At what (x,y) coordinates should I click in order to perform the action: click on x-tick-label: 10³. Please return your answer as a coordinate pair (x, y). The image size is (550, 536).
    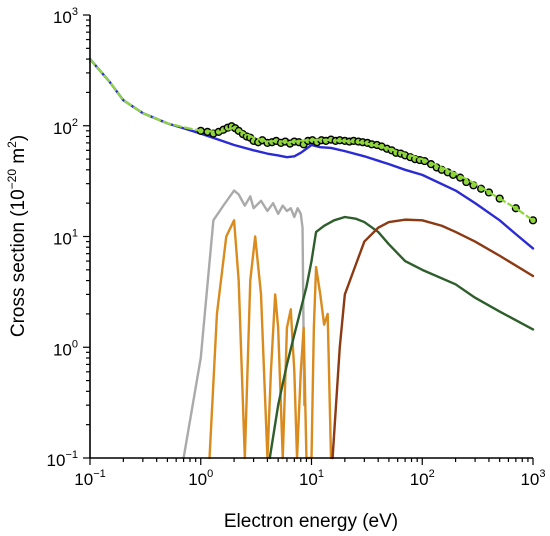
    Looking at the image, I should click on (532, 478).